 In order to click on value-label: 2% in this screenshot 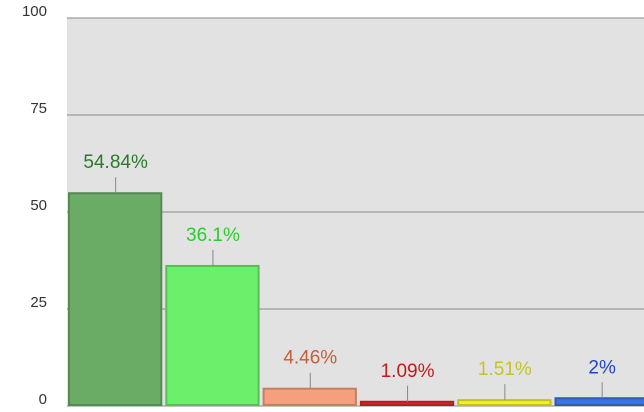, I will do `click(602, 367)`.